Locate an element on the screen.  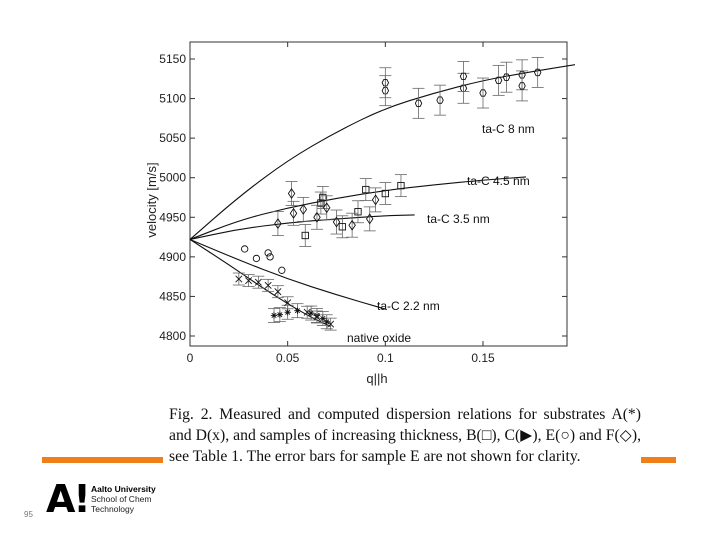
x-axis-label: q||h is located at coordinates (376, 378).